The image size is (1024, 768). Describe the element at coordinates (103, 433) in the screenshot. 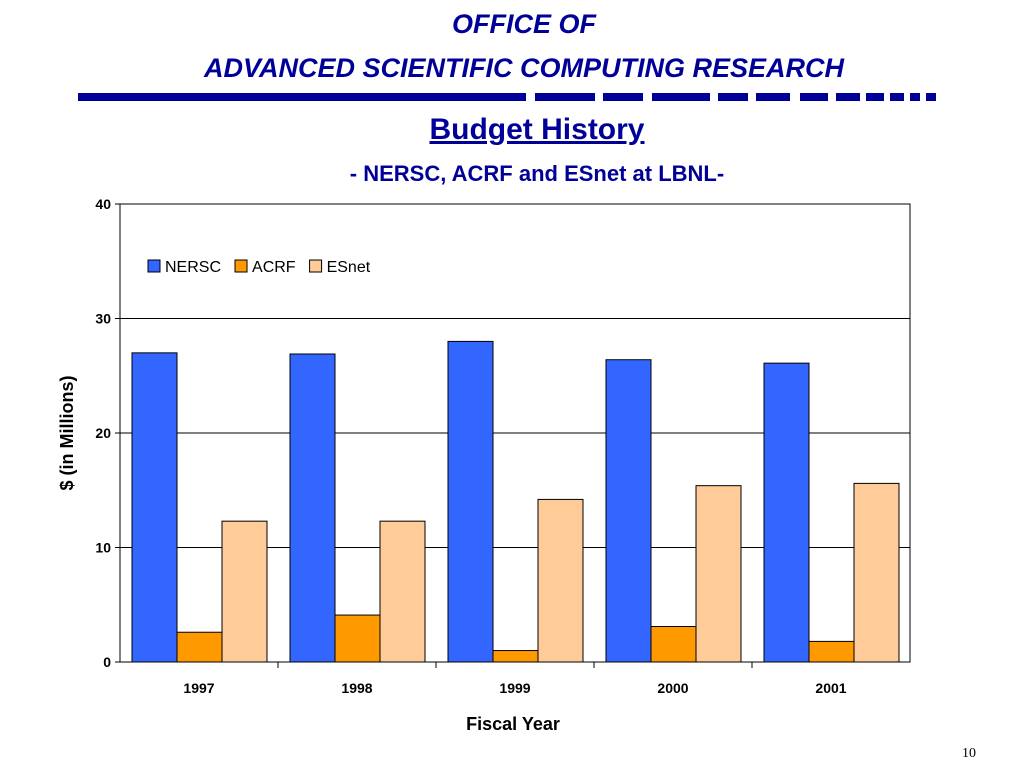

I see `y-tick-label: 20` at that location.